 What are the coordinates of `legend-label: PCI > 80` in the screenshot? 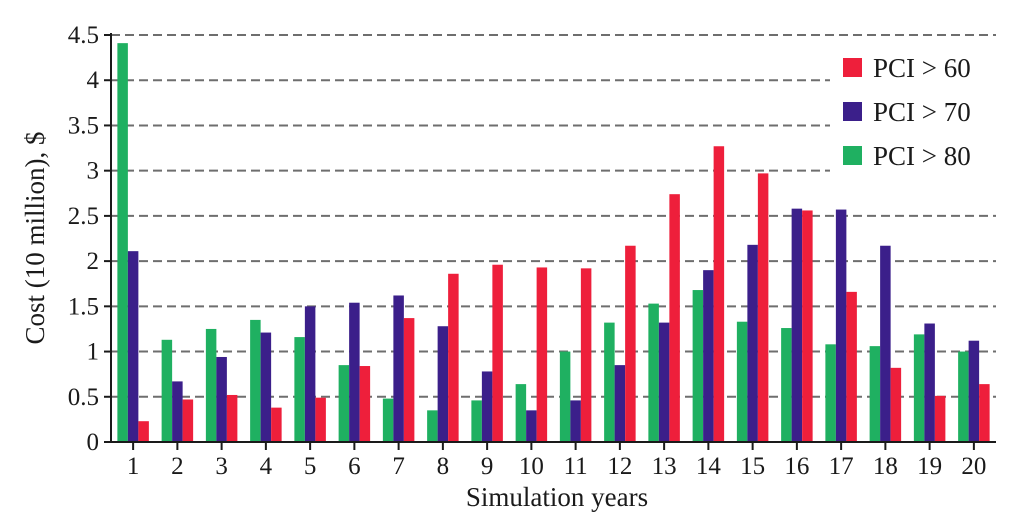 It's located at (922, 156).